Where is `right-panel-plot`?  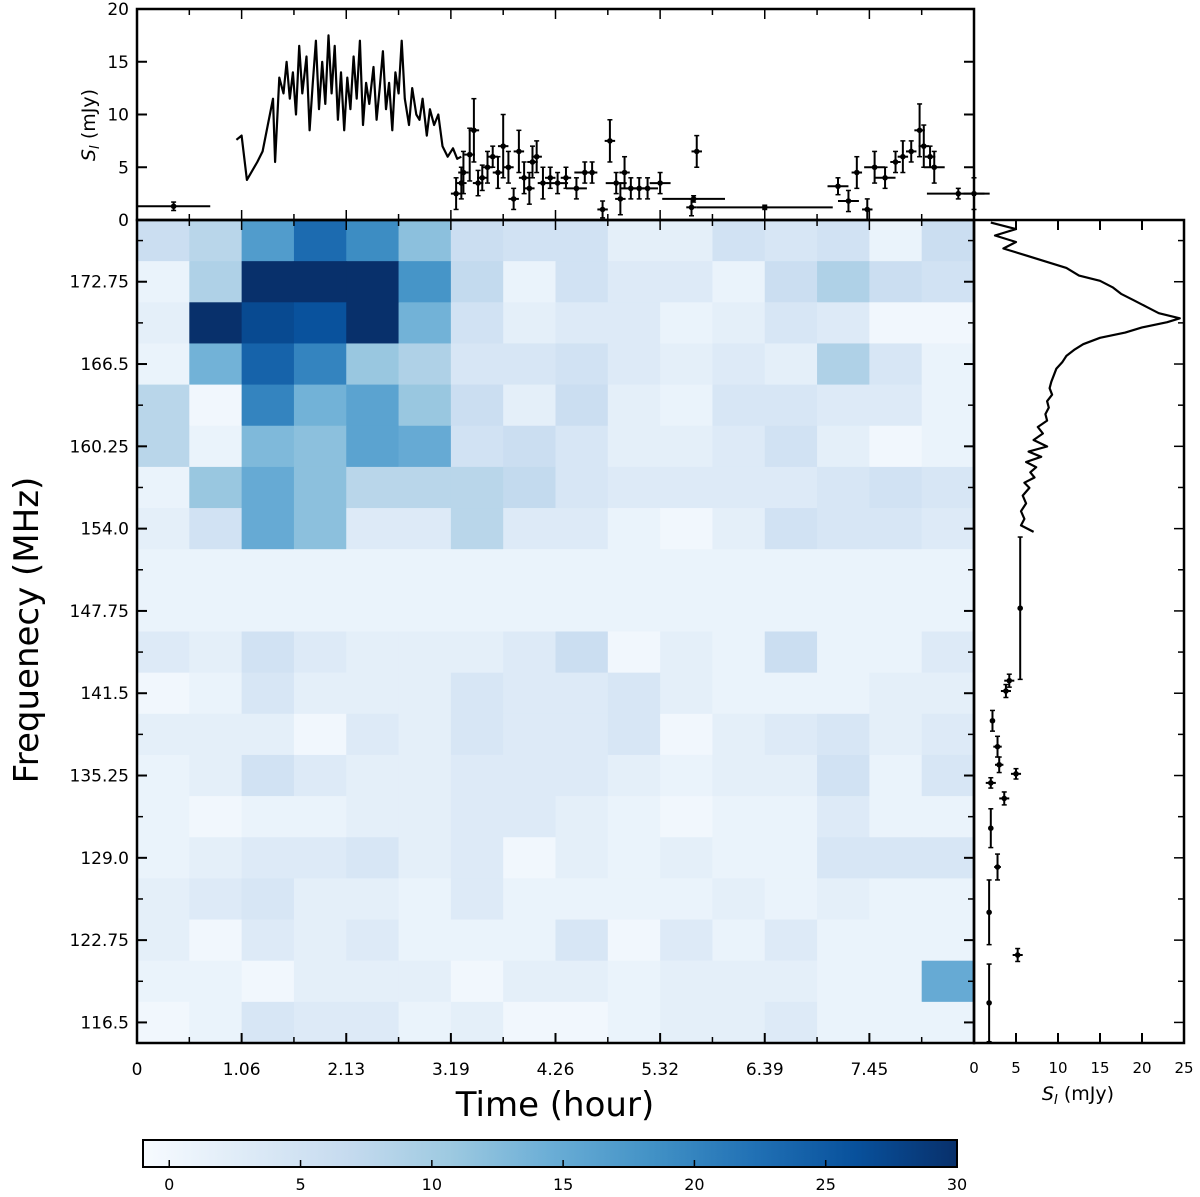 right-panel-plot is located at coordinates (1083, 632).